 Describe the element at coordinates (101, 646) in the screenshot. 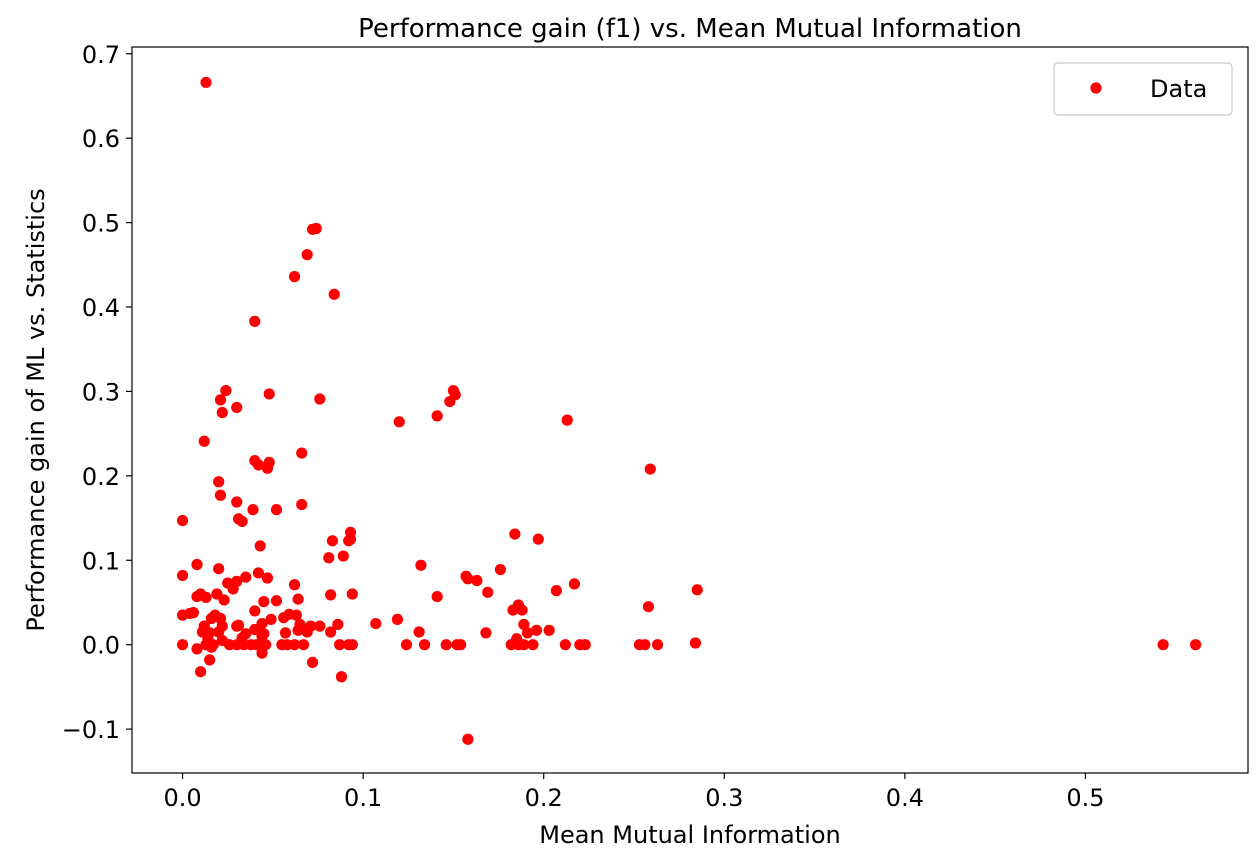

I see `y-tick-label: 0.0` at that location.